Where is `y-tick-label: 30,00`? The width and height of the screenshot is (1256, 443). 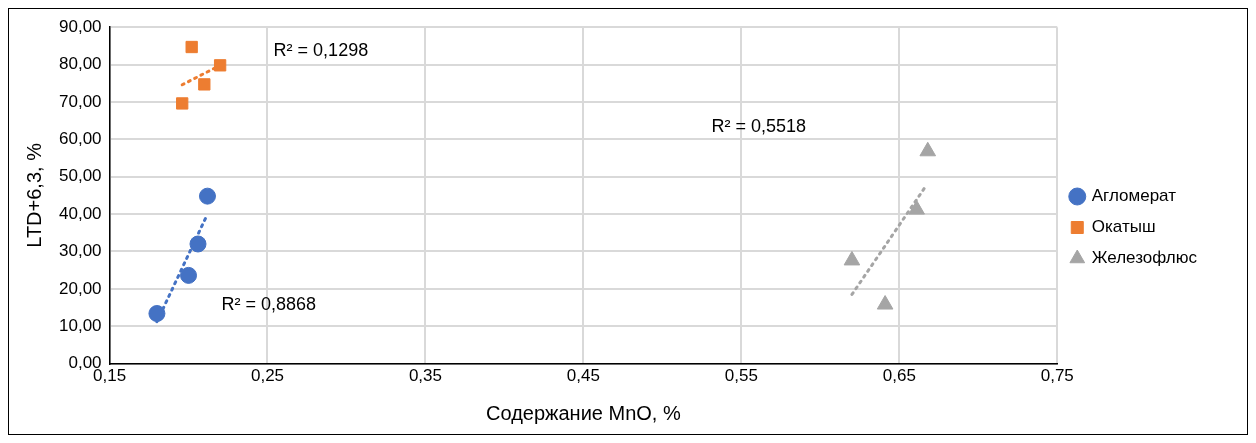 y-tick-label: 30,00 is located at coordinates (80, 251).